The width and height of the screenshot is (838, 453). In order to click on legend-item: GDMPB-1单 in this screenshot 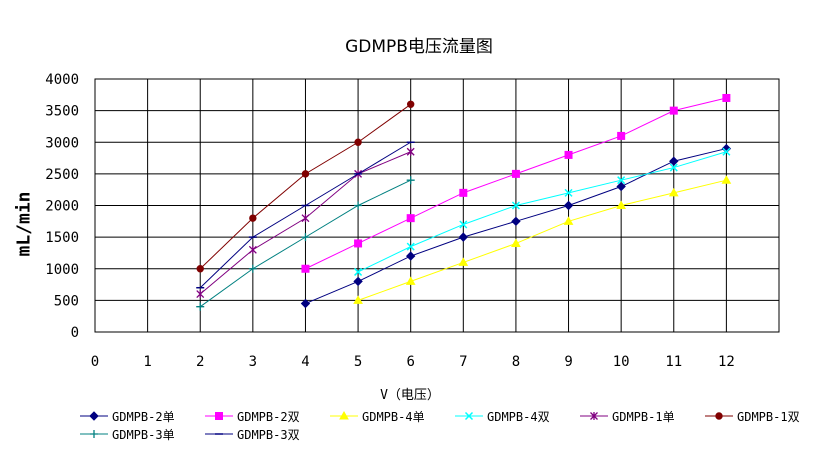, I will do `click(627, 416)`.